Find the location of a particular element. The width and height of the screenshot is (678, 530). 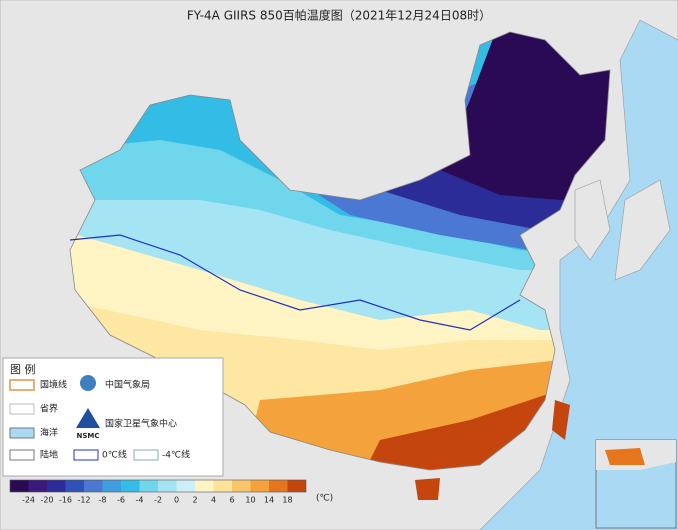

colorbar-label: 0 is located at coordinates (176, 500).